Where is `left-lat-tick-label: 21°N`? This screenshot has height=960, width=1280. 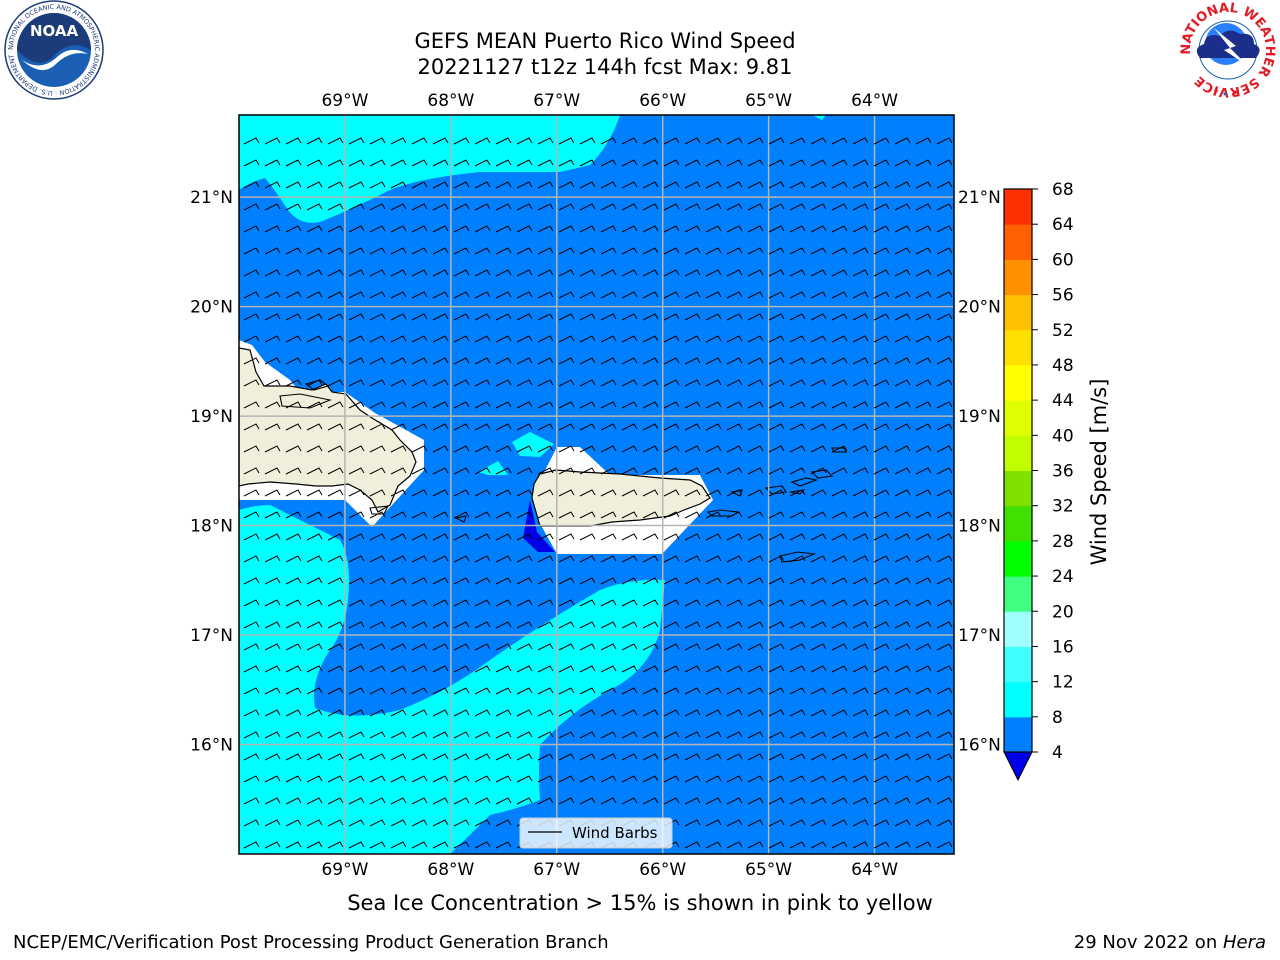
left-lat-tick-label: 21°N is located at coordinates (211, 198).